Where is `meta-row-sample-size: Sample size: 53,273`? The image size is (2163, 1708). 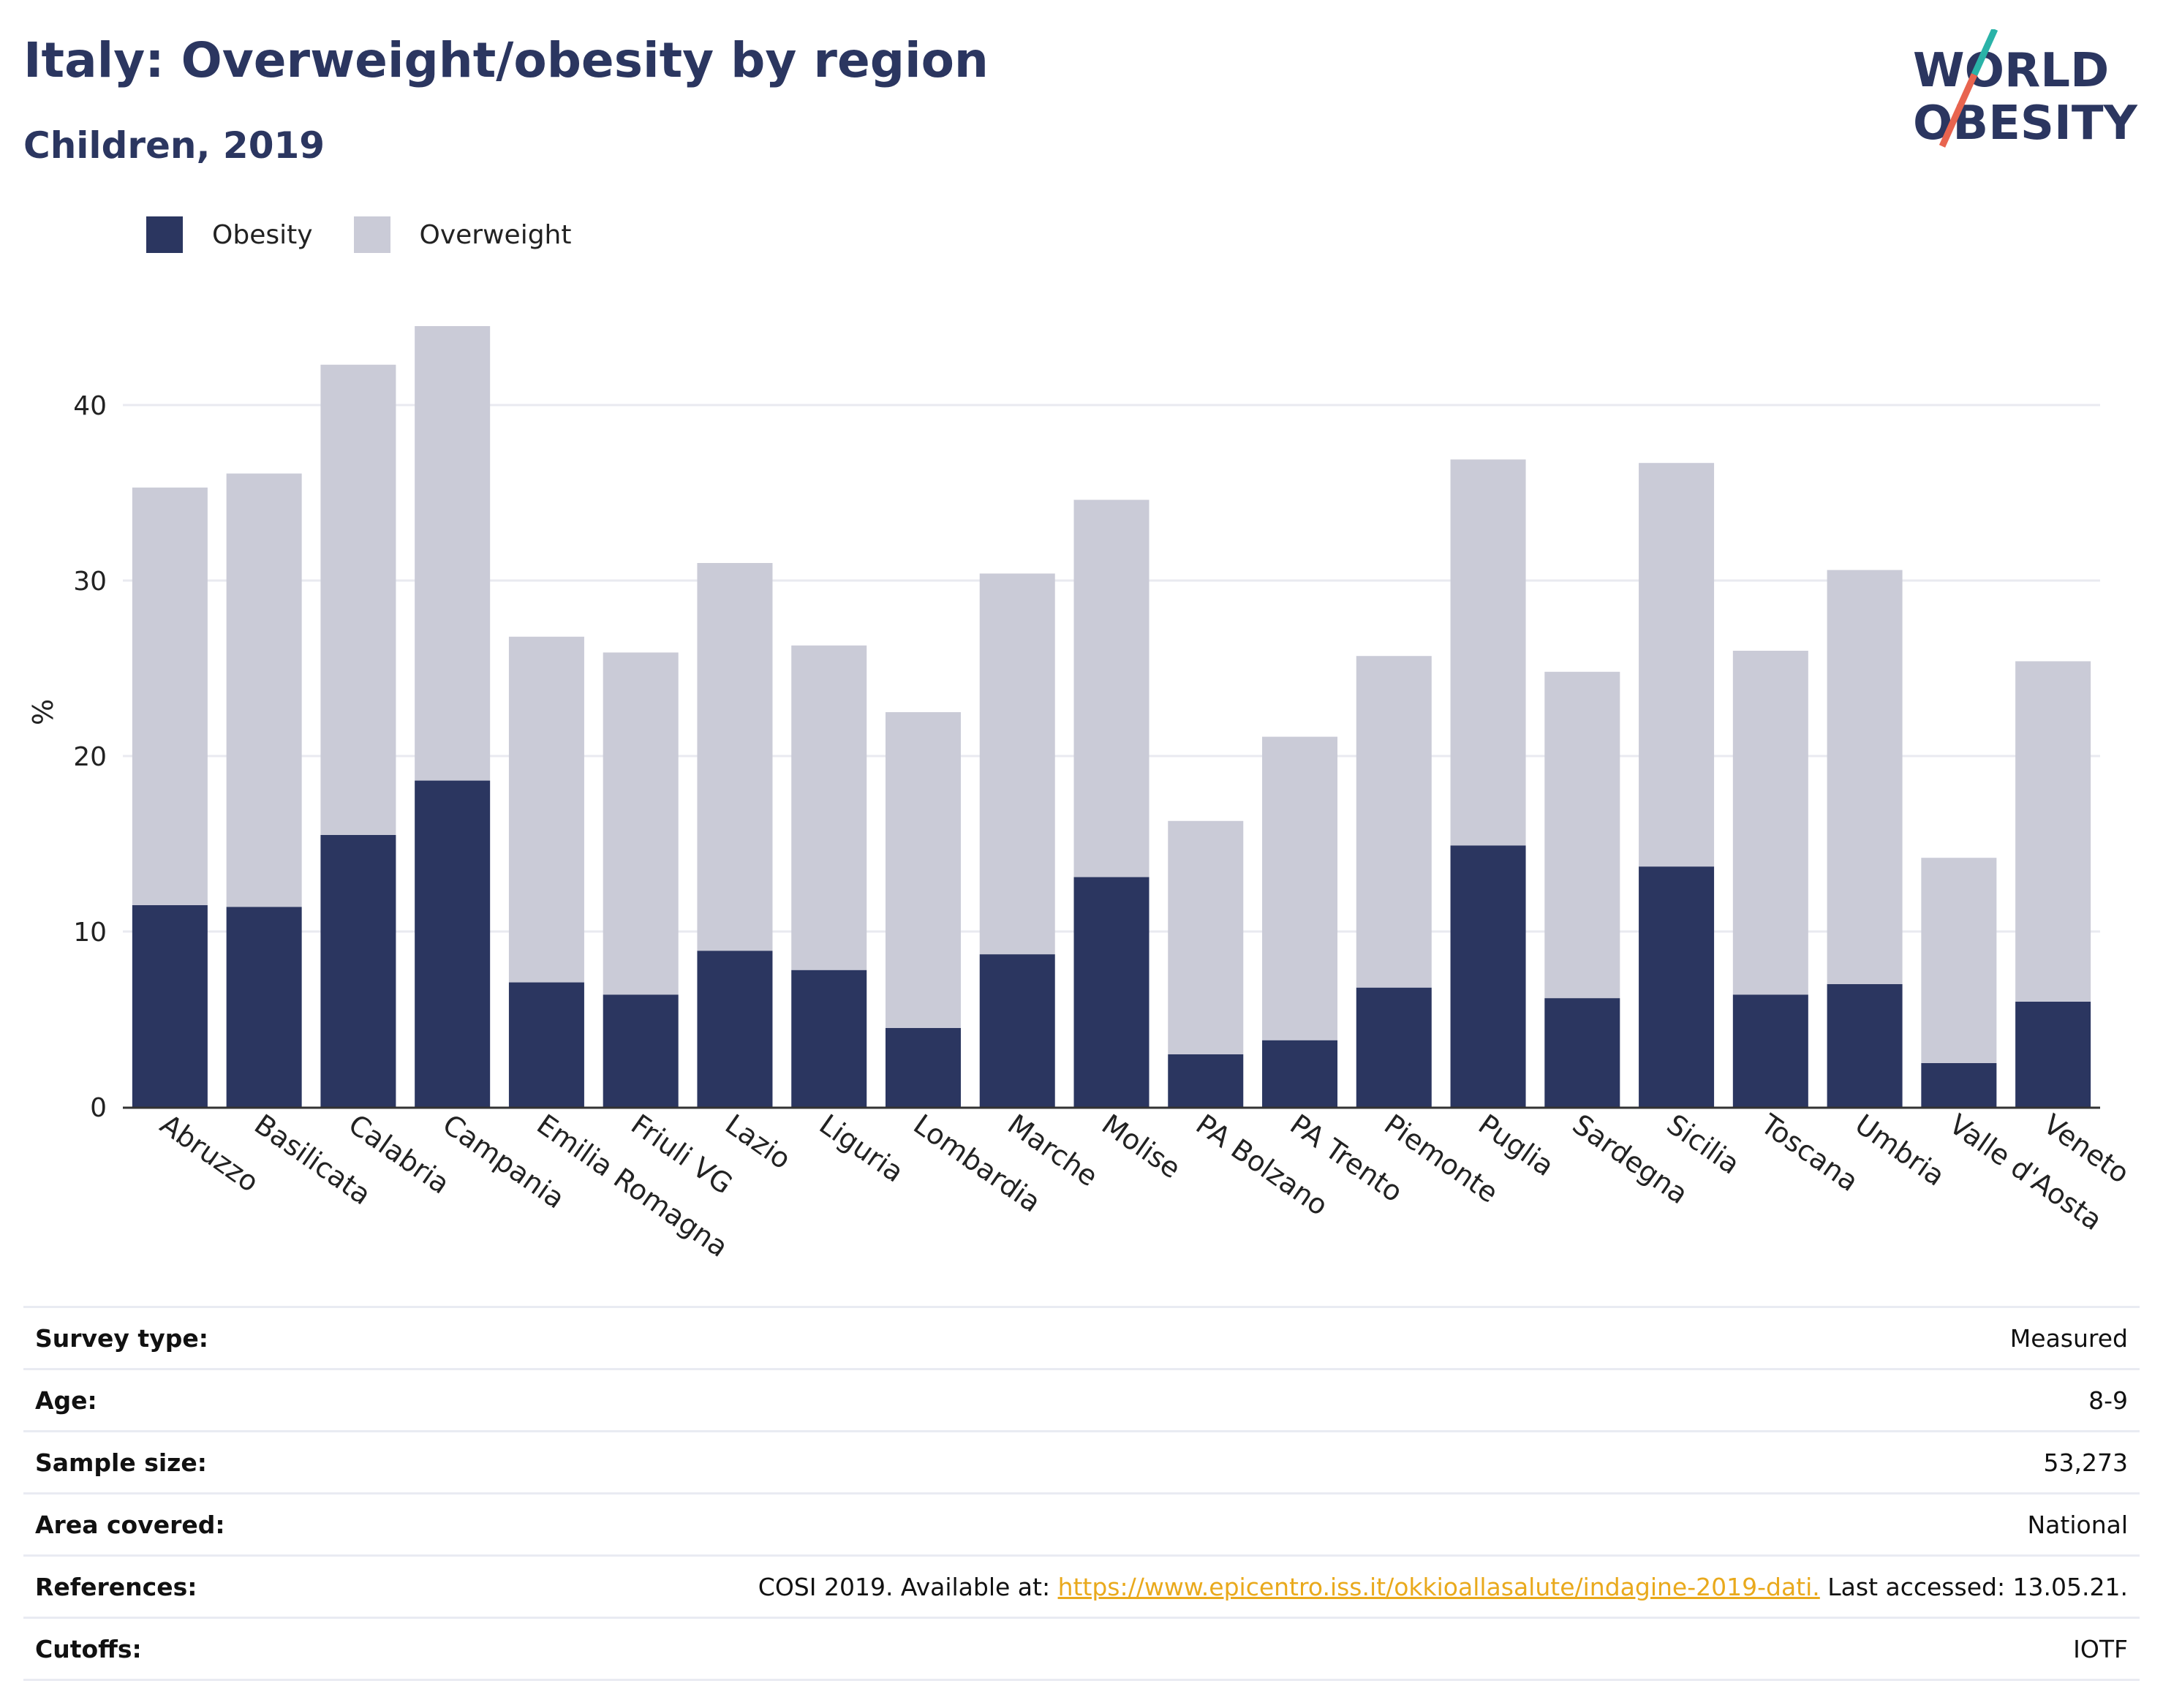 meta-row-sample-size: Sample size: 53,273 is located at coordinates (1081, 1461).